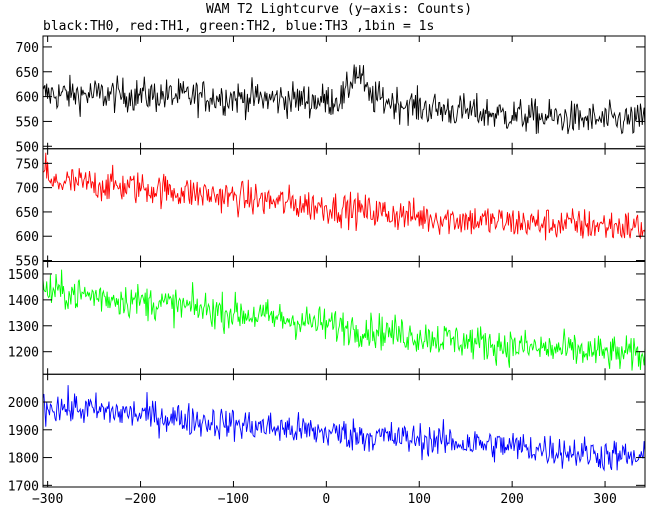  What do you see at coordinates (326, 498) in the screenshot?
I see `x-tick-label: 0` at bounding box center [326, 498].